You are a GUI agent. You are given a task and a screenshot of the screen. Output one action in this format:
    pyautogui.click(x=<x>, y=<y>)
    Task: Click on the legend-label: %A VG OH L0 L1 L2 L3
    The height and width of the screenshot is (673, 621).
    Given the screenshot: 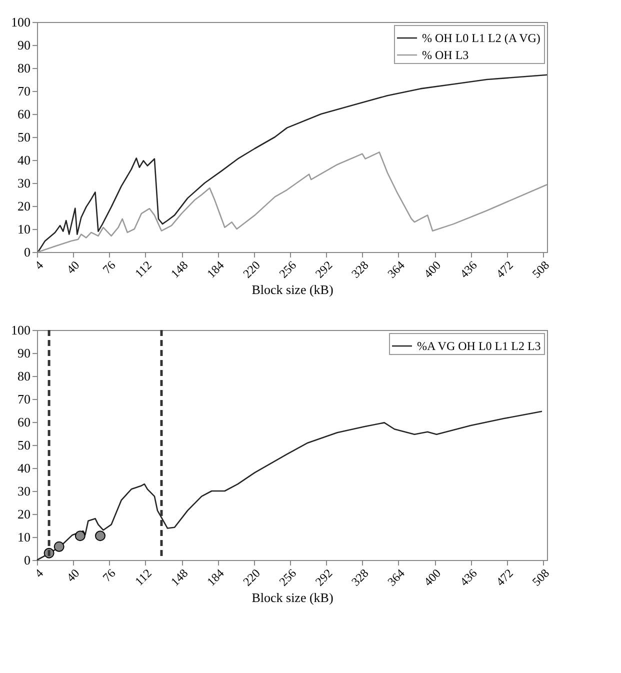 What is the action you would take?
    pyautogui.click(x=479, y=346)
    